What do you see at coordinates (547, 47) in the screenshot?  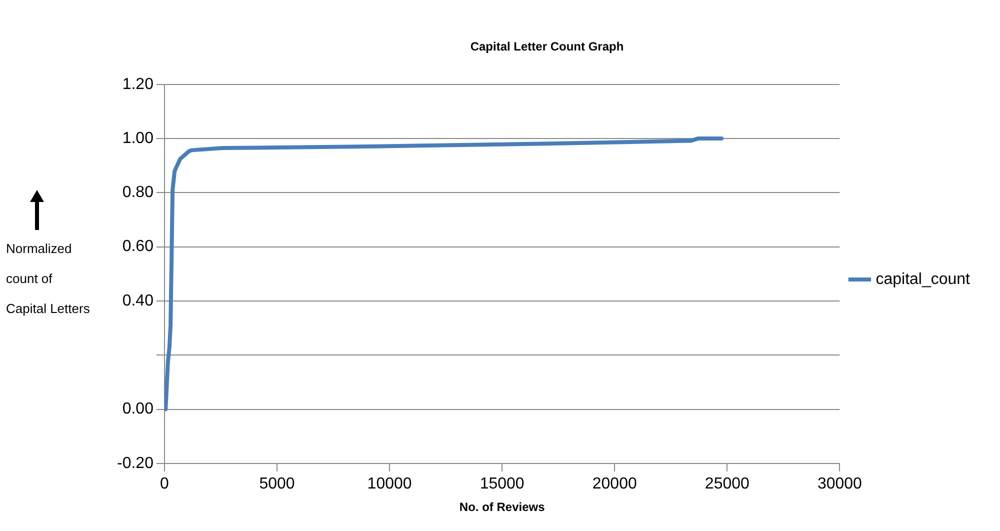 I see `chart-title: Capital Letter Count Graph` at bounding box center [547, 47].